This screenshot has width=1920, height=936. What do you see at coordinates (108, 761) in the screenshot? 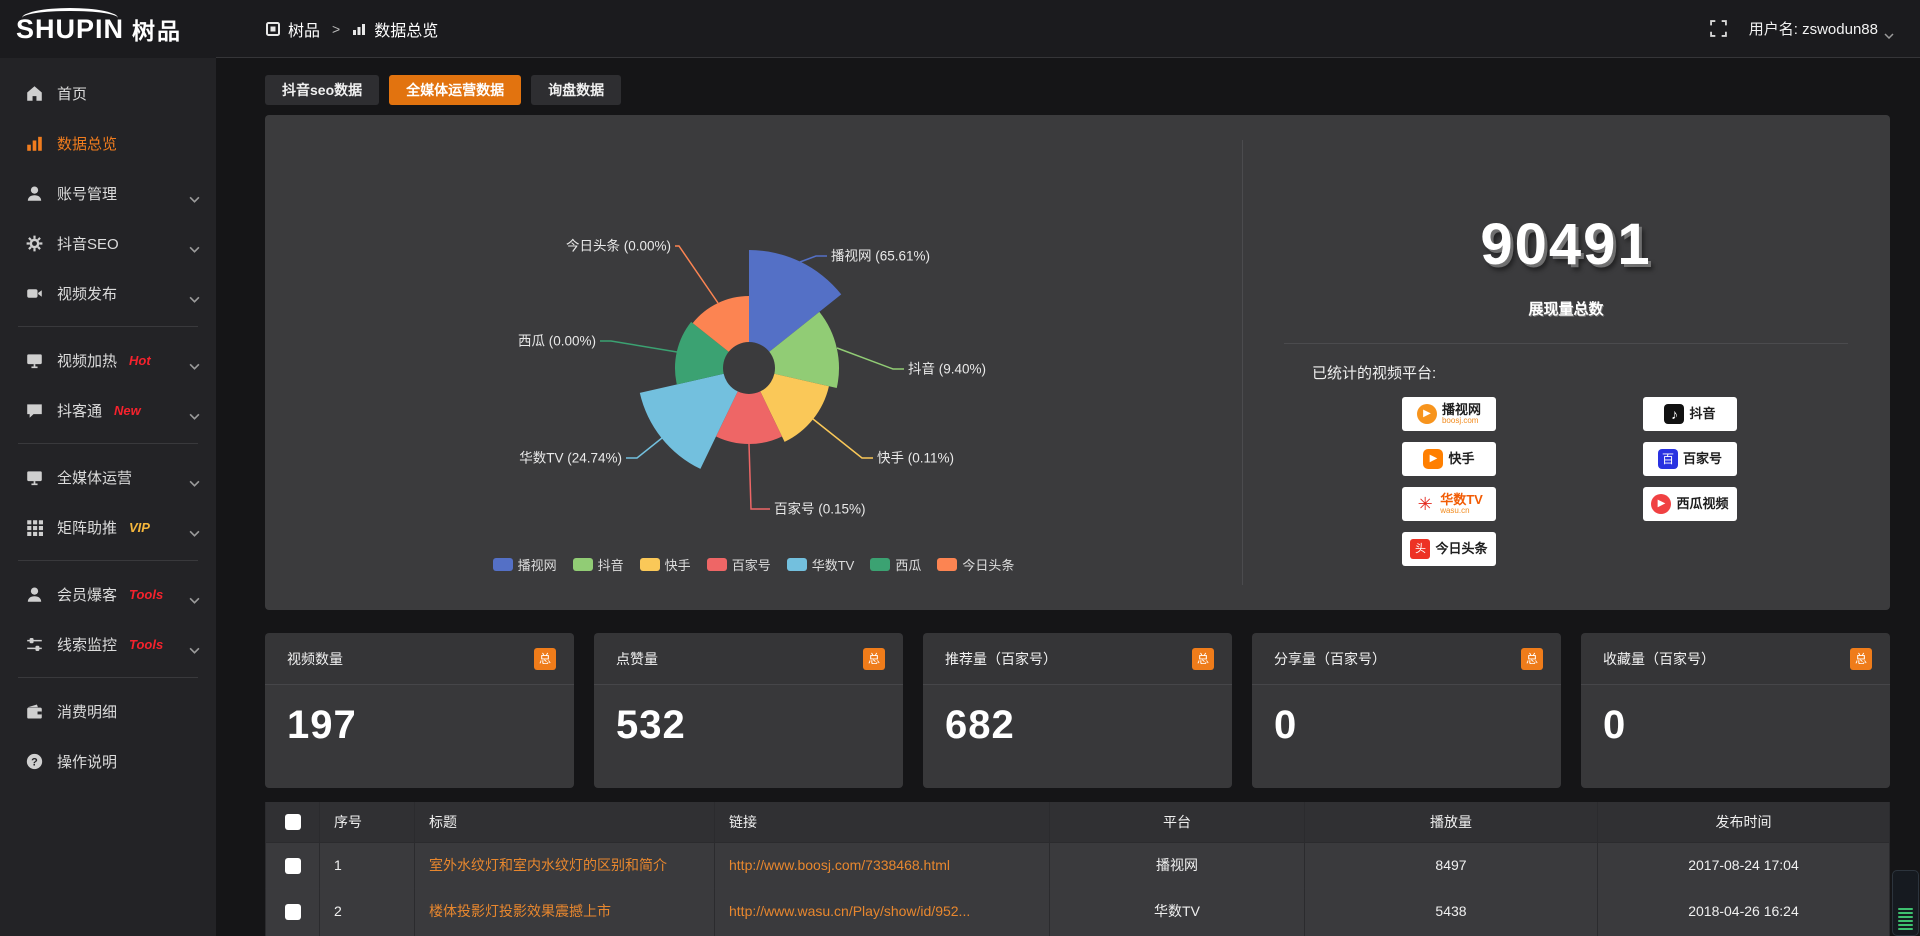
I see `sidebar-item-16: ? 操作说明` at bounding box center [108, 761].